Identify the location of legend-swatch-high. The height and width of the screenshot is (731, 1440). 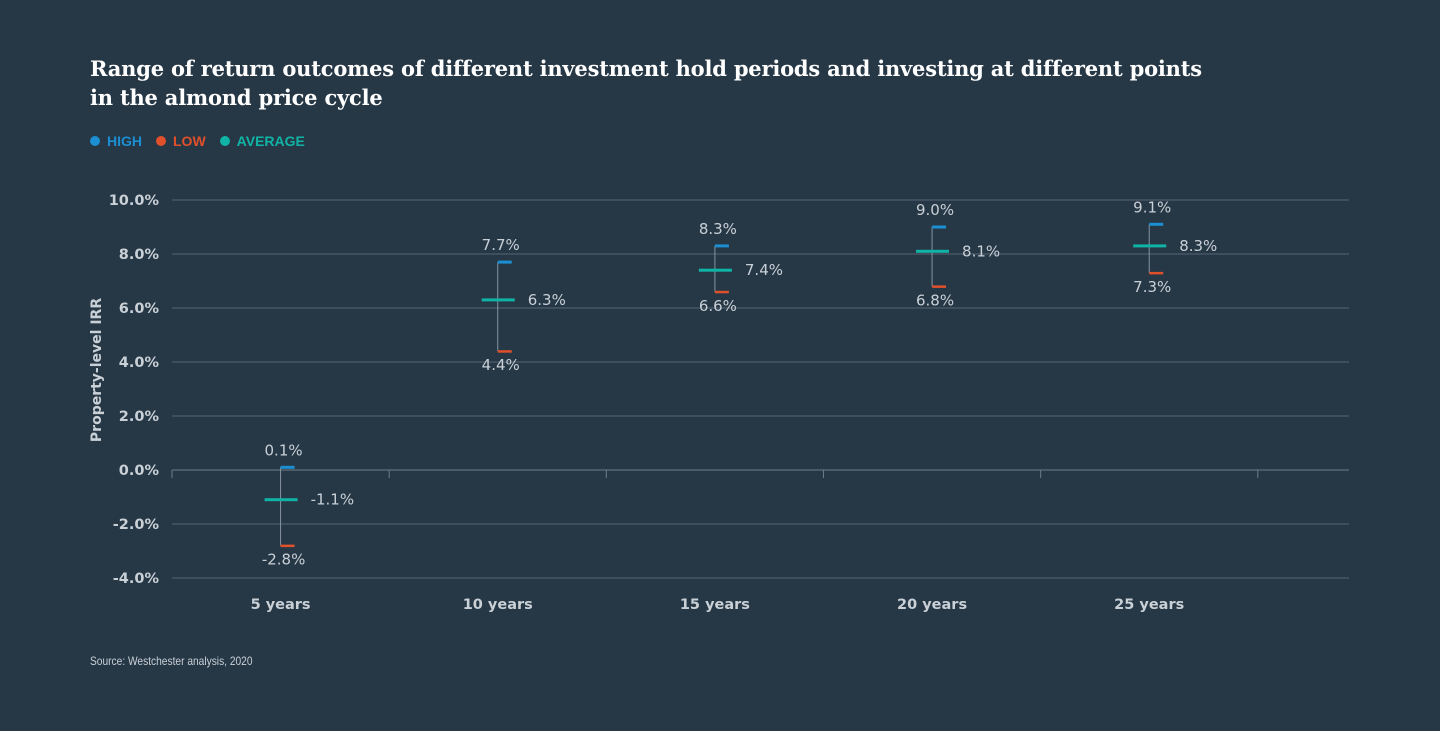
(95, 141).